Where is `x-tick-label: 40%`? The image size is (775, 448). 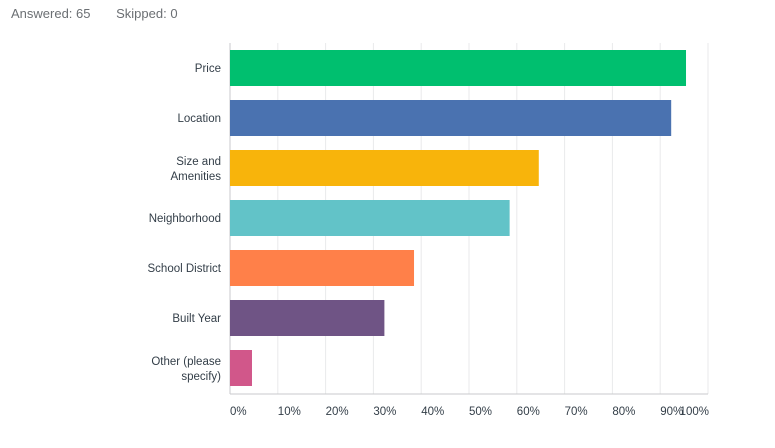
x-tick-label: 40% is located at coordinates (432, 412).